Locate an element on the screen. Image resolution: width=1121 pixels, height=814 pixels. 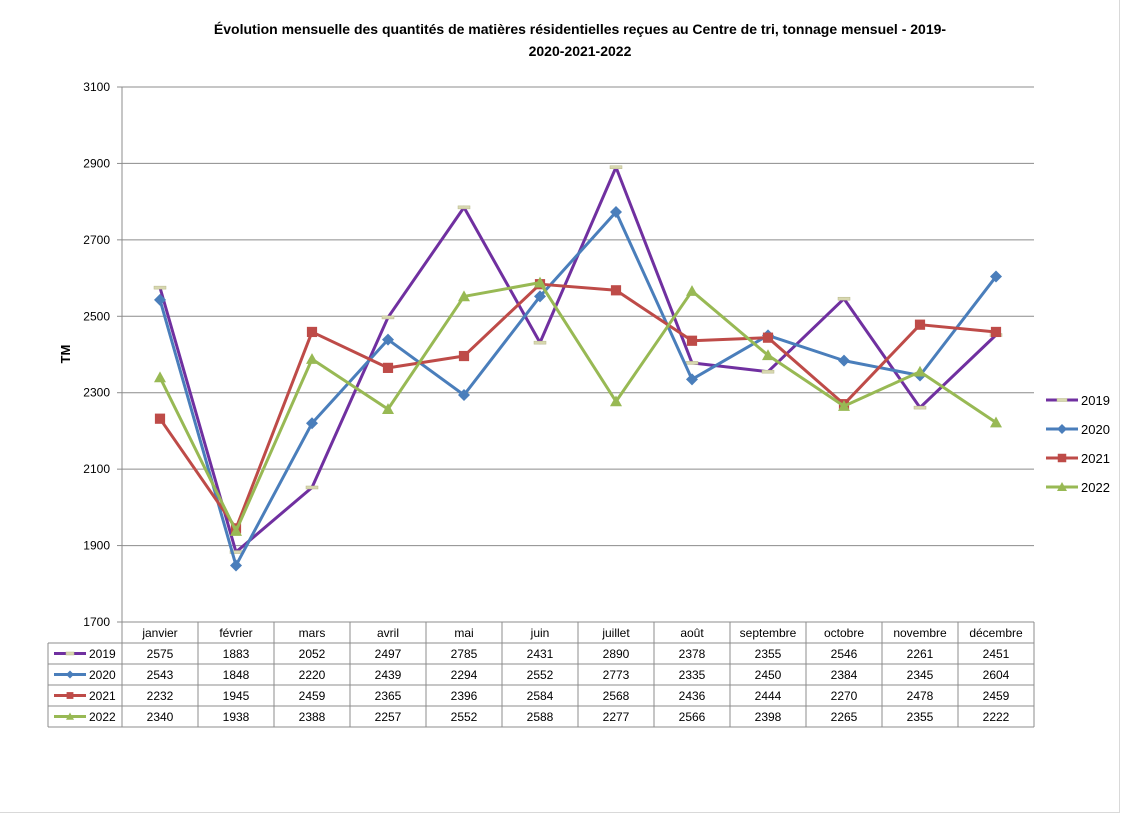
y-tick-label: 2500 is located at coordinates (96, 316).